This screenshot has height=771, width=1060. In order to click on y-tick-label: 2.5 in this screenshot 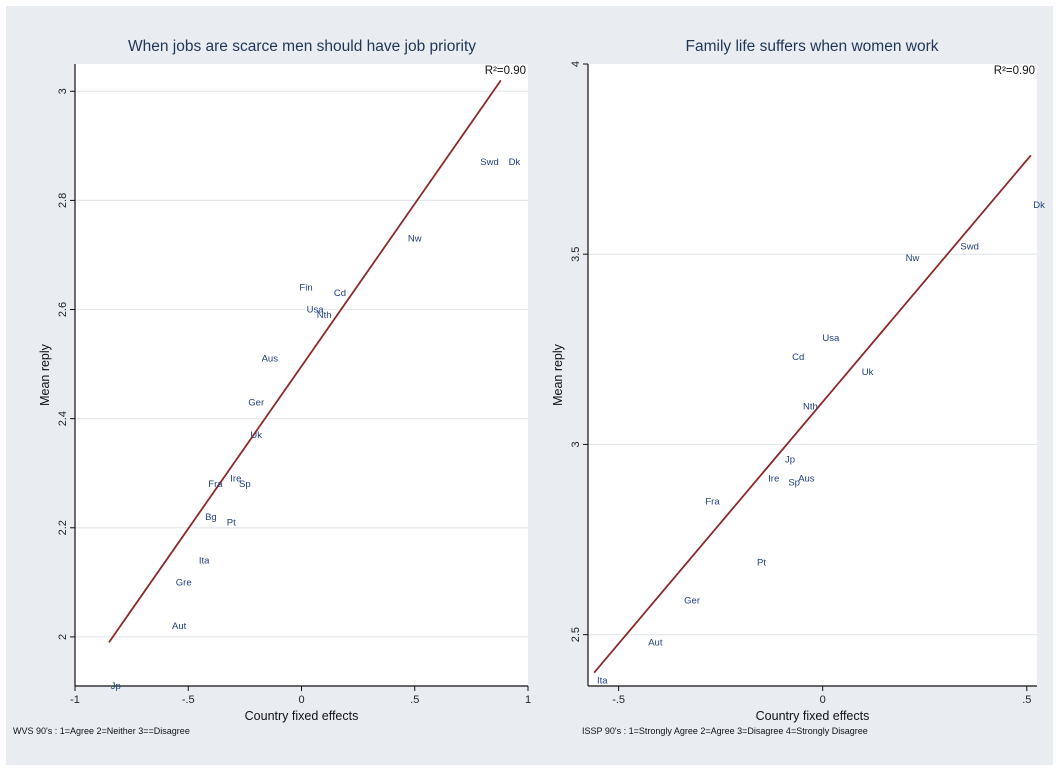, I will do `click(576, 634)`.